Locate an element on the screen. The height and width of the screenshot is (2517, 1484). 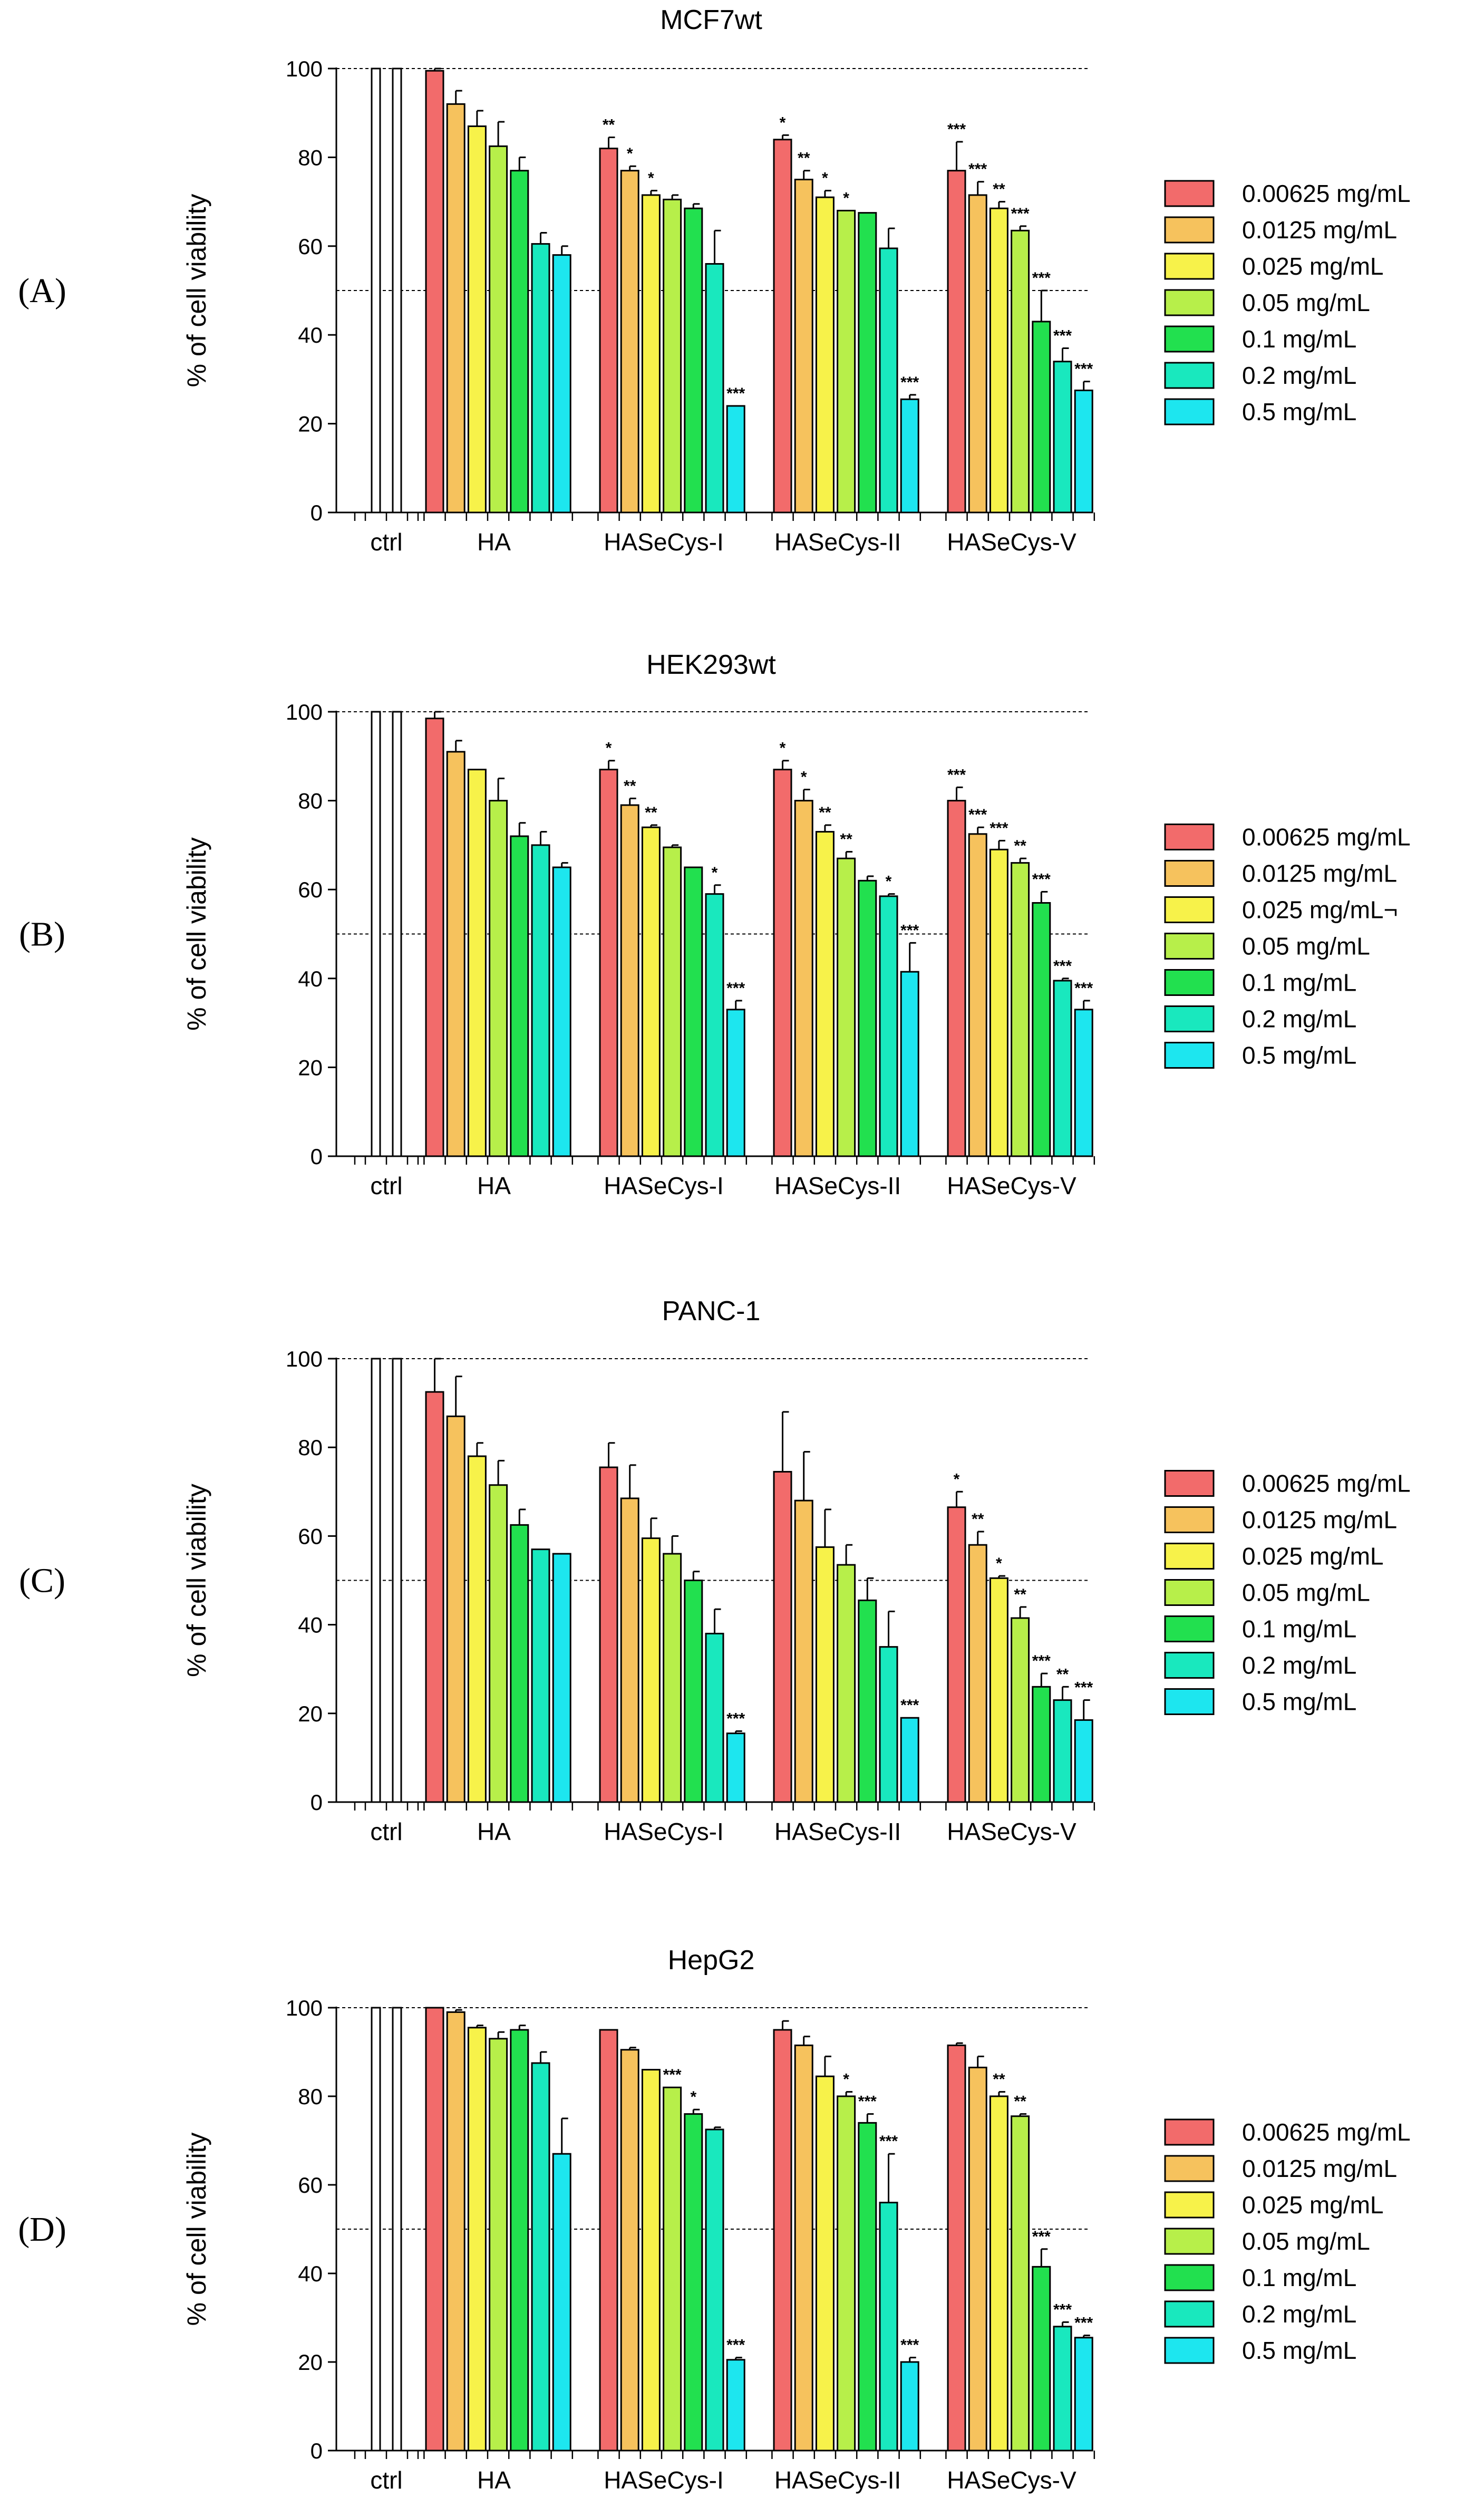
legend-label: 0.2 mg/mL is located at coordinates (1299, 376).